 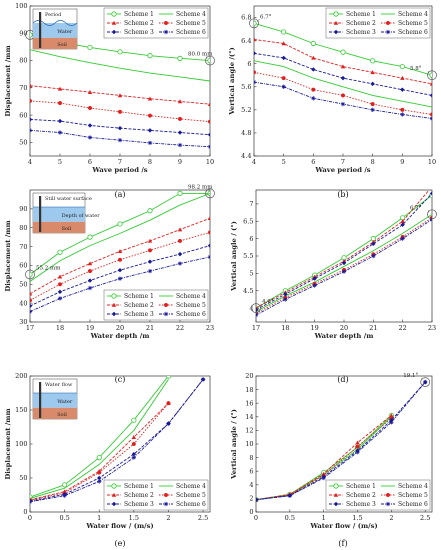 What do you see at coordinates (210, 162) in the screenshot?
I see `x-tick-label: 10` at bounding box center [210, 162].